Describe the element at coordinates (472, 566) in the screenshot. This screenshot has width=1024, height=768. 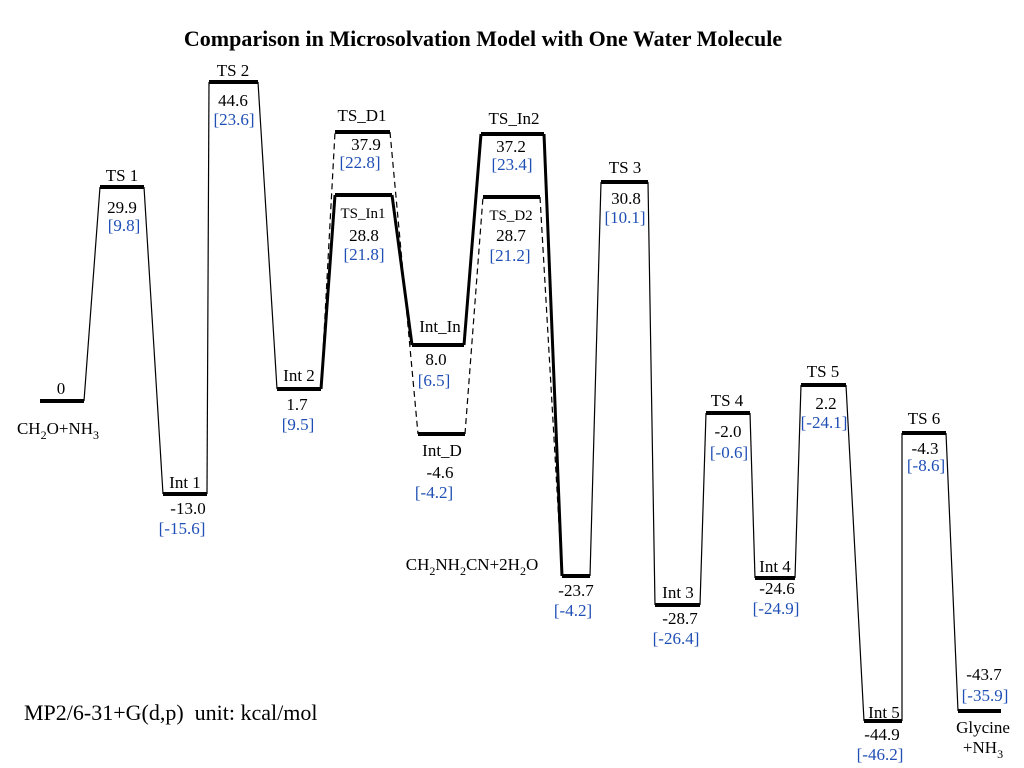
I see `label-nitrile: CH2NH2CN+2H2O` at that location.